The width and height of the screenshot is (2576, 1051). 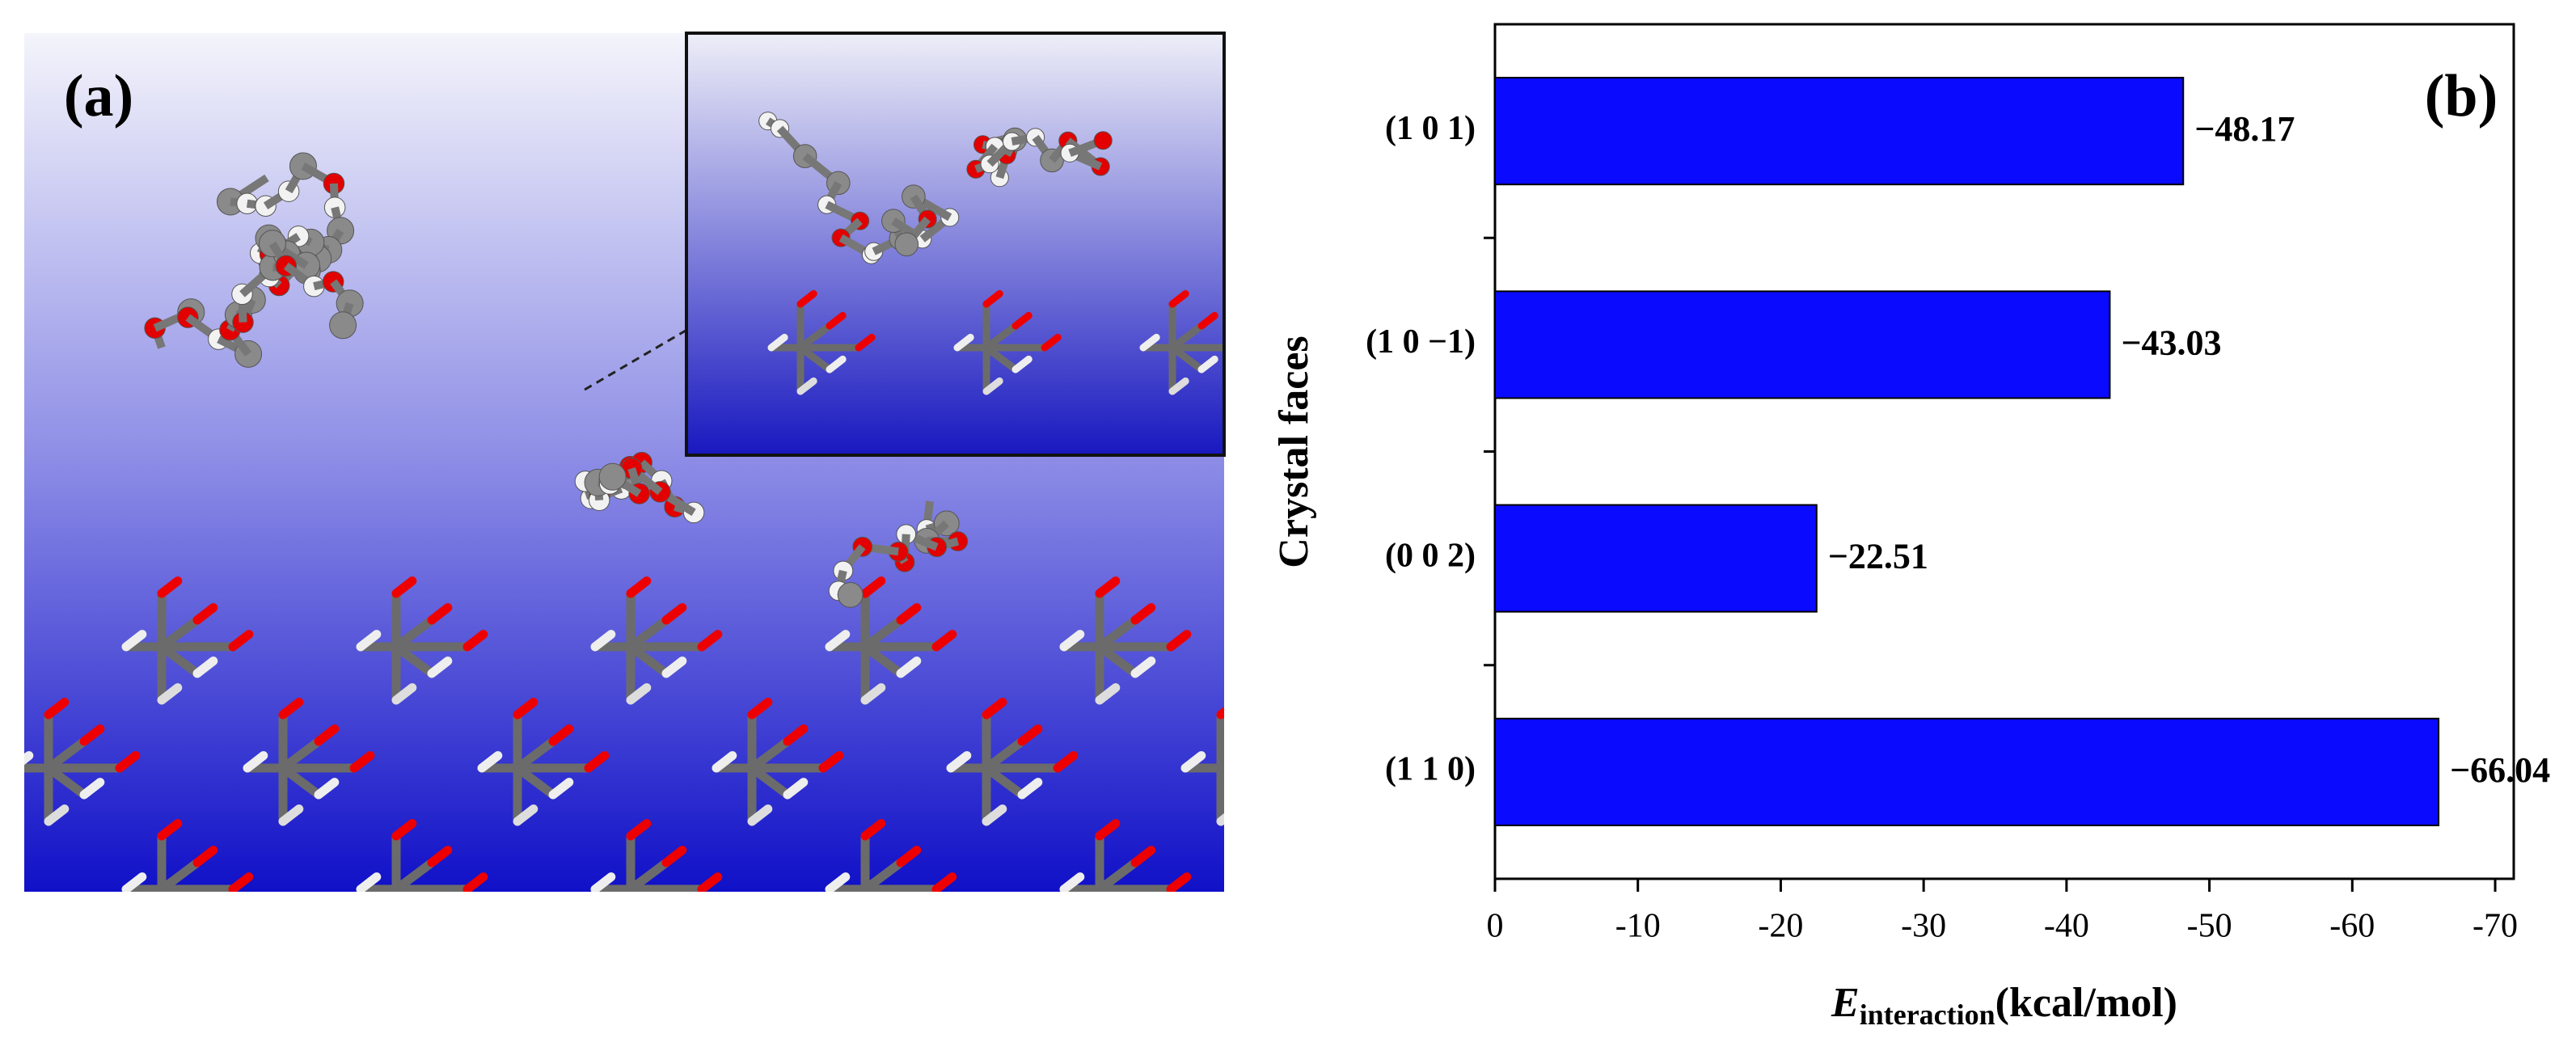 I want to click on category-label: (1 0 1), so click(x=1430, y=128).